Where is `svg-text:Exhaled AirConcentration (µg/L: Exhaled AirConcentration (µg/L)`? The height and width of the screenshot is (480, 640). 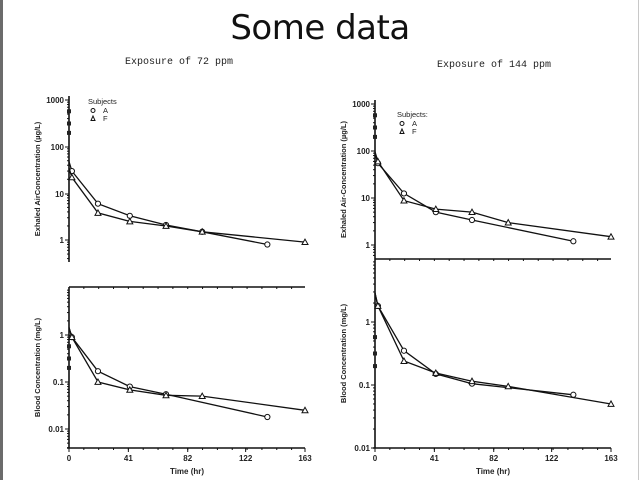 svg-text:Exhaled AirConcentration (µg/L: Exhaled AirConcentration (µg/L) is located at coordinates (37, 178).